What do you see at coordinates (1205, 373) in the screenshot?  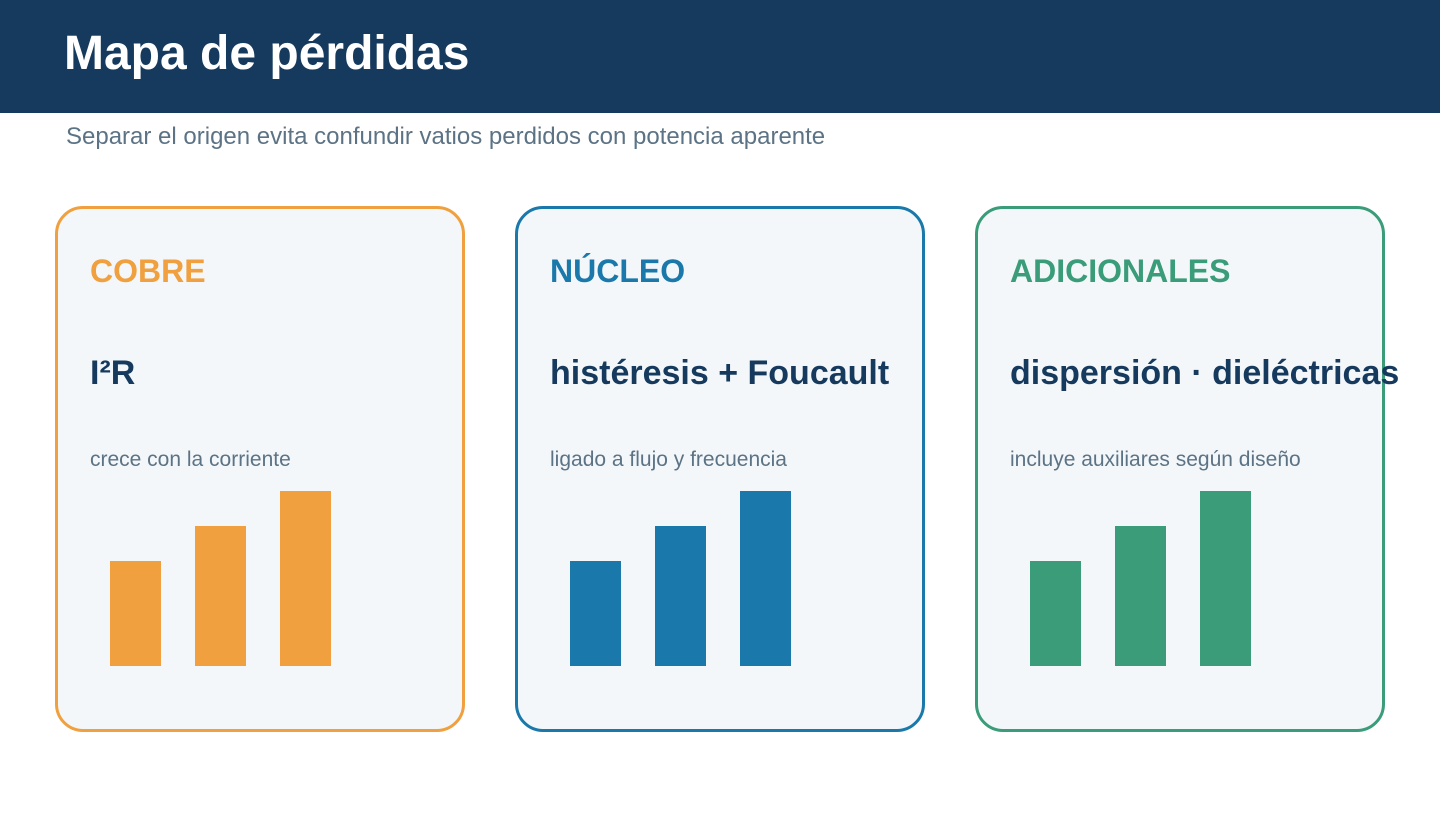 I see `card-formula: dispersión · dieléctricas` at bounding box center [1205, 373].